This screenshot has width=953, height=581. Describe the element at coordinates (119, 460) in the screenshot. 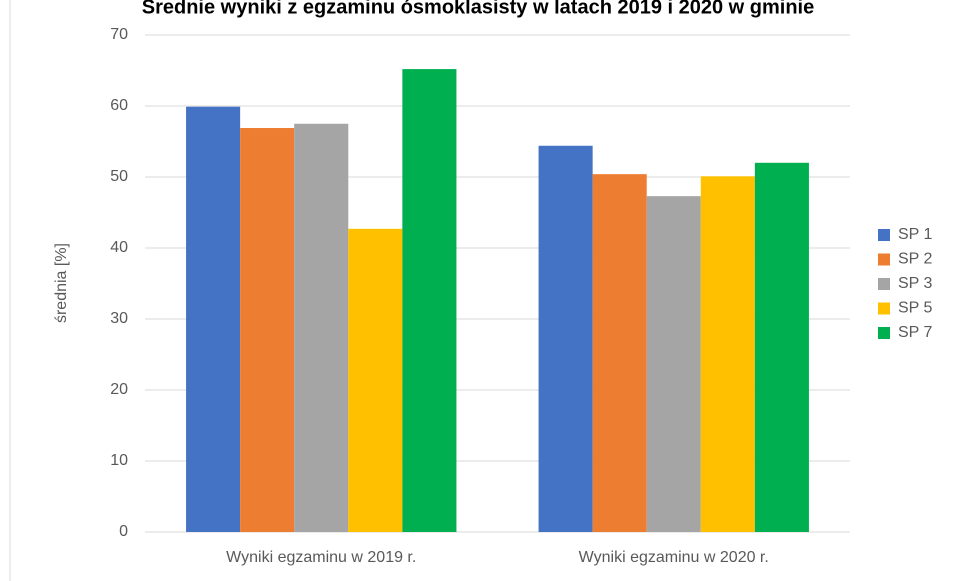

I see `y-tick-label: 10` at that location.